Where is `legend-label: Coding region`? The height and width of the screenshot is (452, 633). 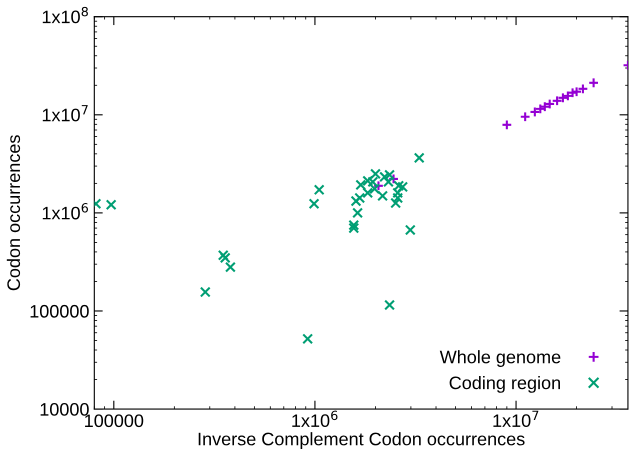 legend-label: Coding region is located at coordinates (505, 384).